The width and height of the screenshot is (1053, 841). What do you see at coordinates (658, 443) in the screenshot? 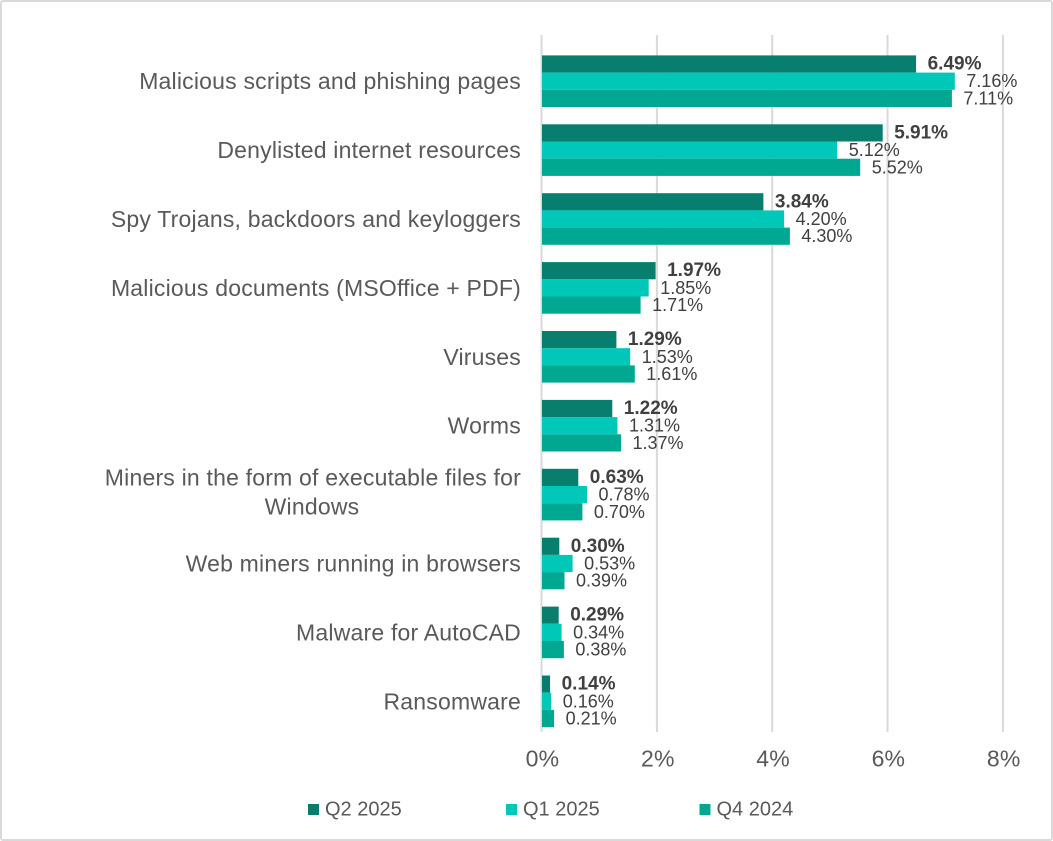
I see `svg-text: 1.37%` at bounding box center [658, 443].